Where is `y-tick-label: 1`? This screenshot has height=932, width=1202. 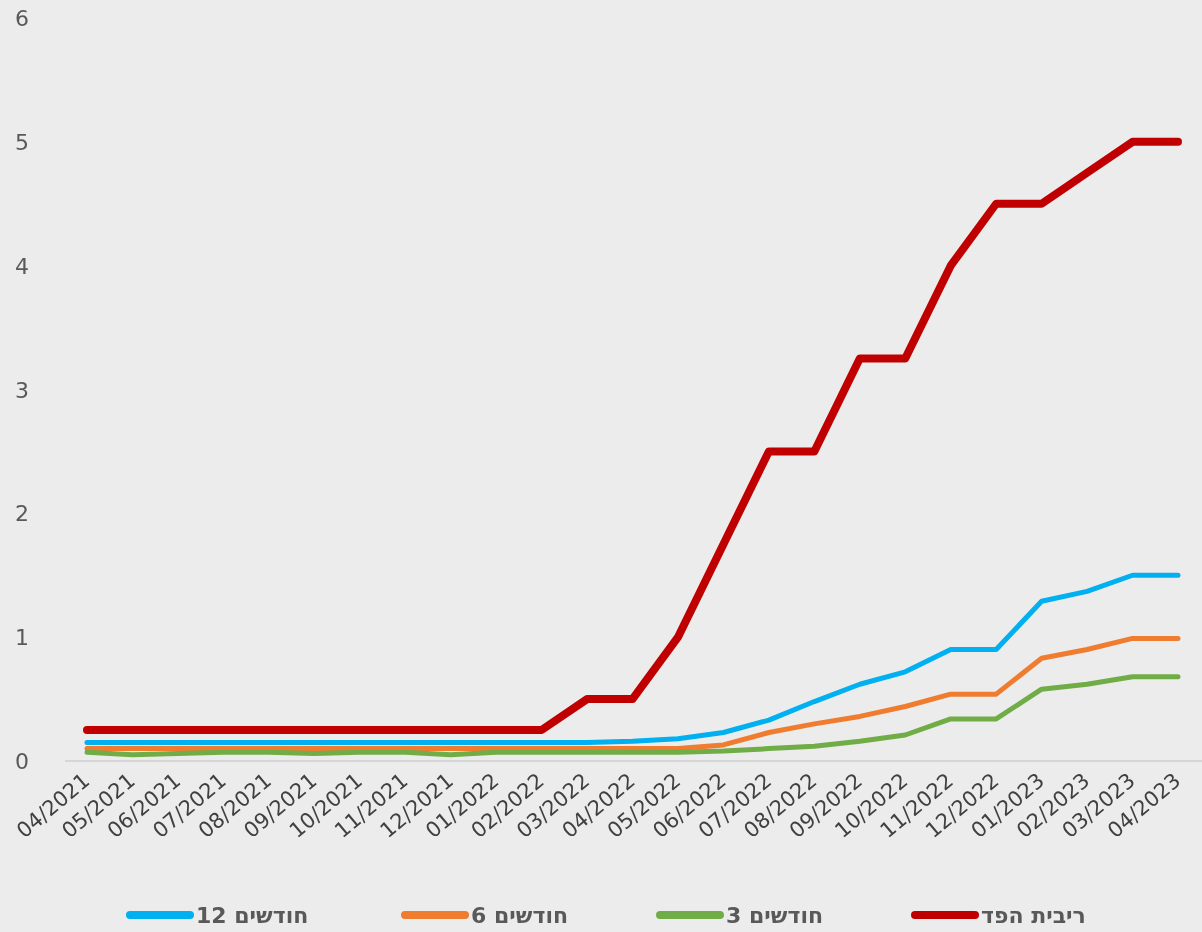
y-tick-label: 1 is located at coordinates (22, 638).